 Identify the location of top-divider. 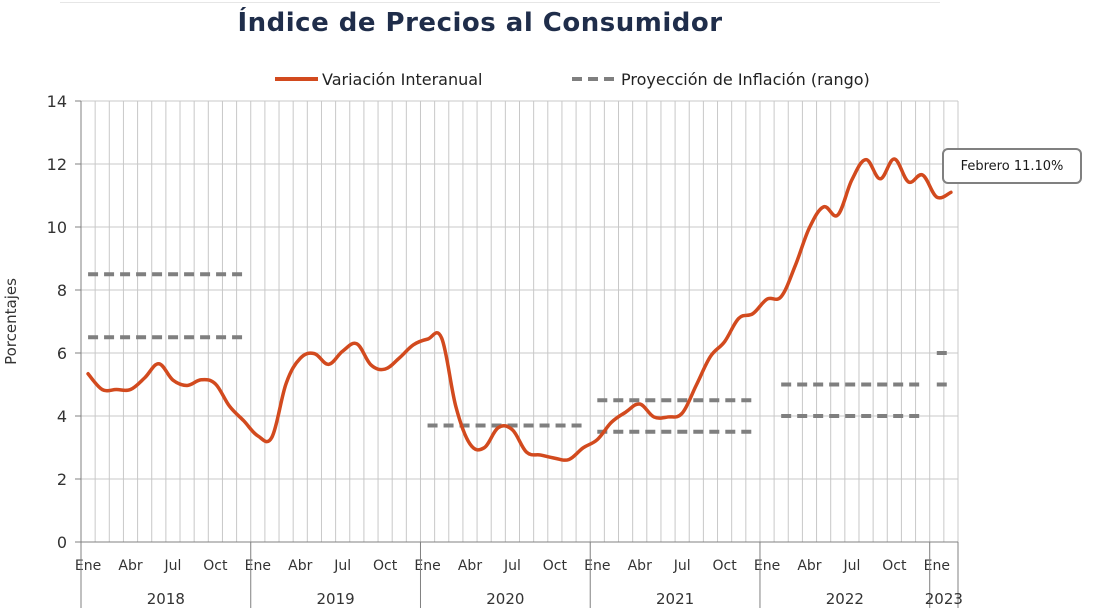
(500, 2).